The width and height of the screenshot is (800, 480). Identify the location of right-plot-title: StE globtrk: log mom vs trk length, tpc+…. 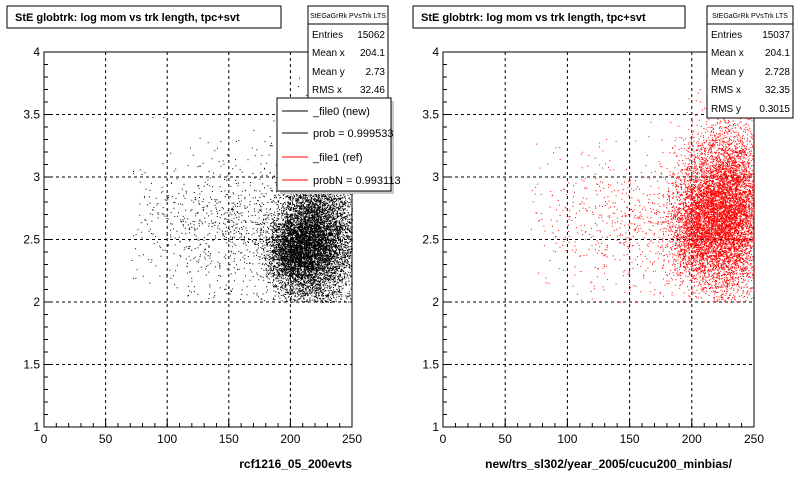
(533, 18).